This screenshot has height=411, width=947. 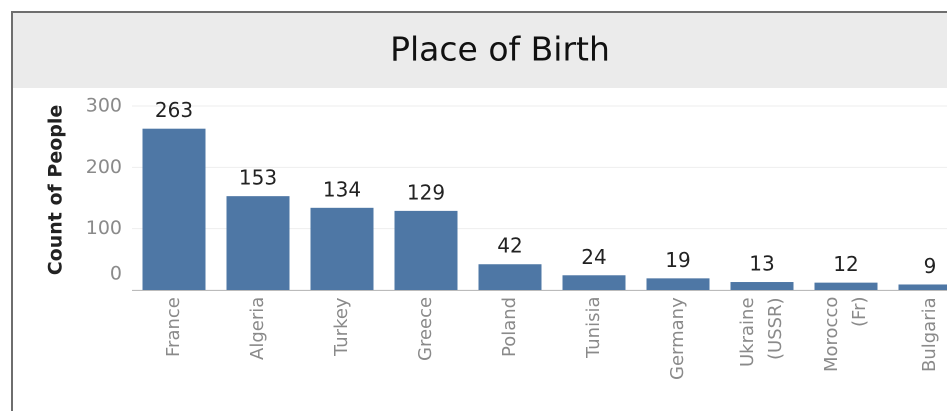 What do you see at coordinates (426, 192) in the screenshot?
I see `data-label: 129` at bounding box center [426, 192].